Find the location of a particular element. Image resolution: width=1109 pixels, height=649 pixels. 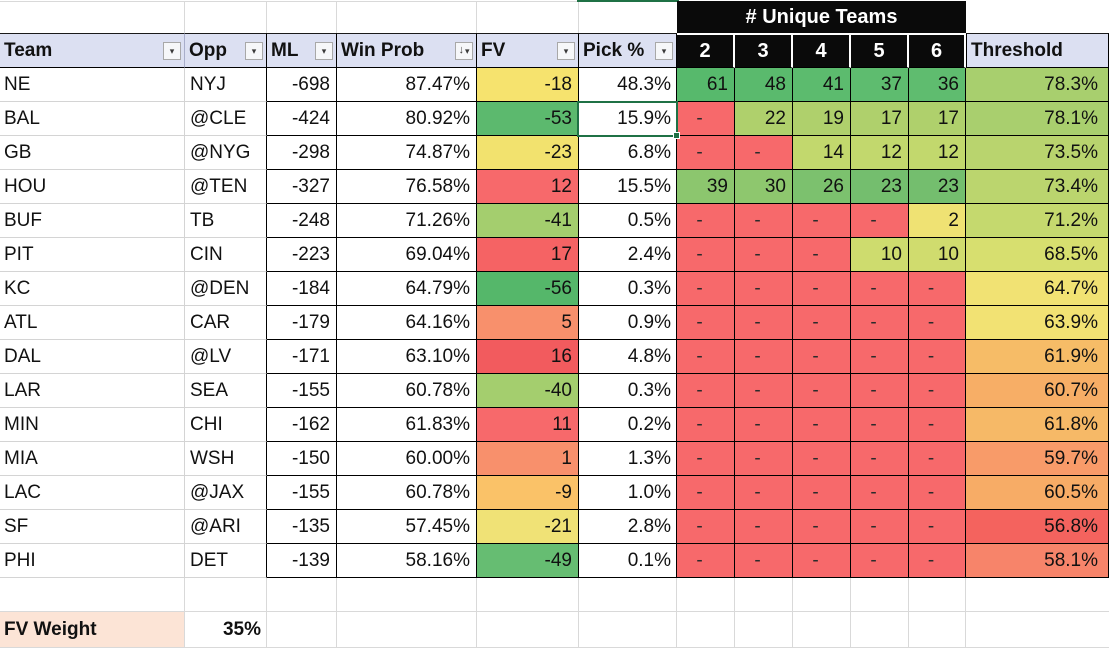

cell-pick-pct: 15.5% is located at coordinates (628, 187).